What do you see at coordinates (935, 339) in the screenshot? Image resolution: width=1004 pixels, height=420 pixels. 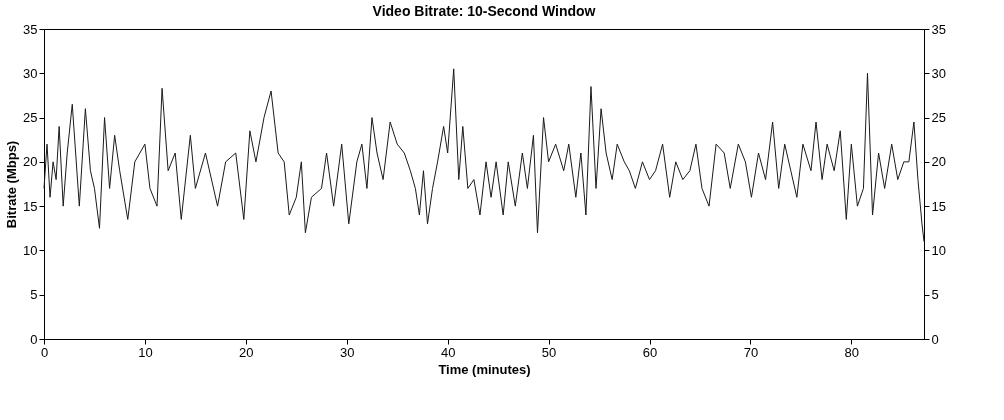 I see `y2-tick-label: 0` at bounding box center [935, 339].